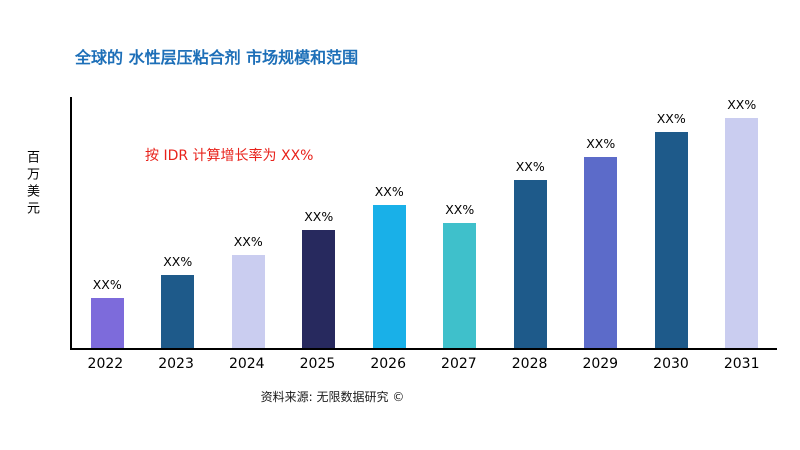  What do you see at coordinates (530, 263) in the screenshot?
I see `bar-2028` at bounding box center [530, 263].